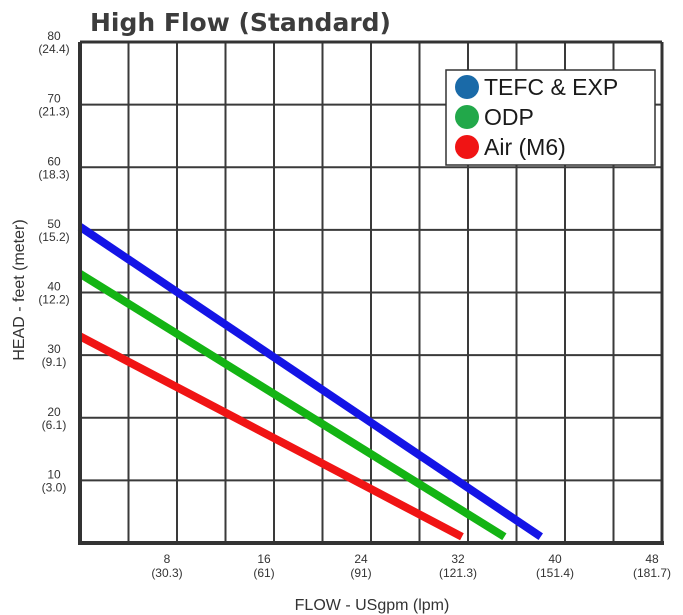 This screenshot has width=683, height=615. What do you see at coordinates (54, 224) in the screenshot?
I see `y-tick-label: 50` at bounding box center [54, 224].